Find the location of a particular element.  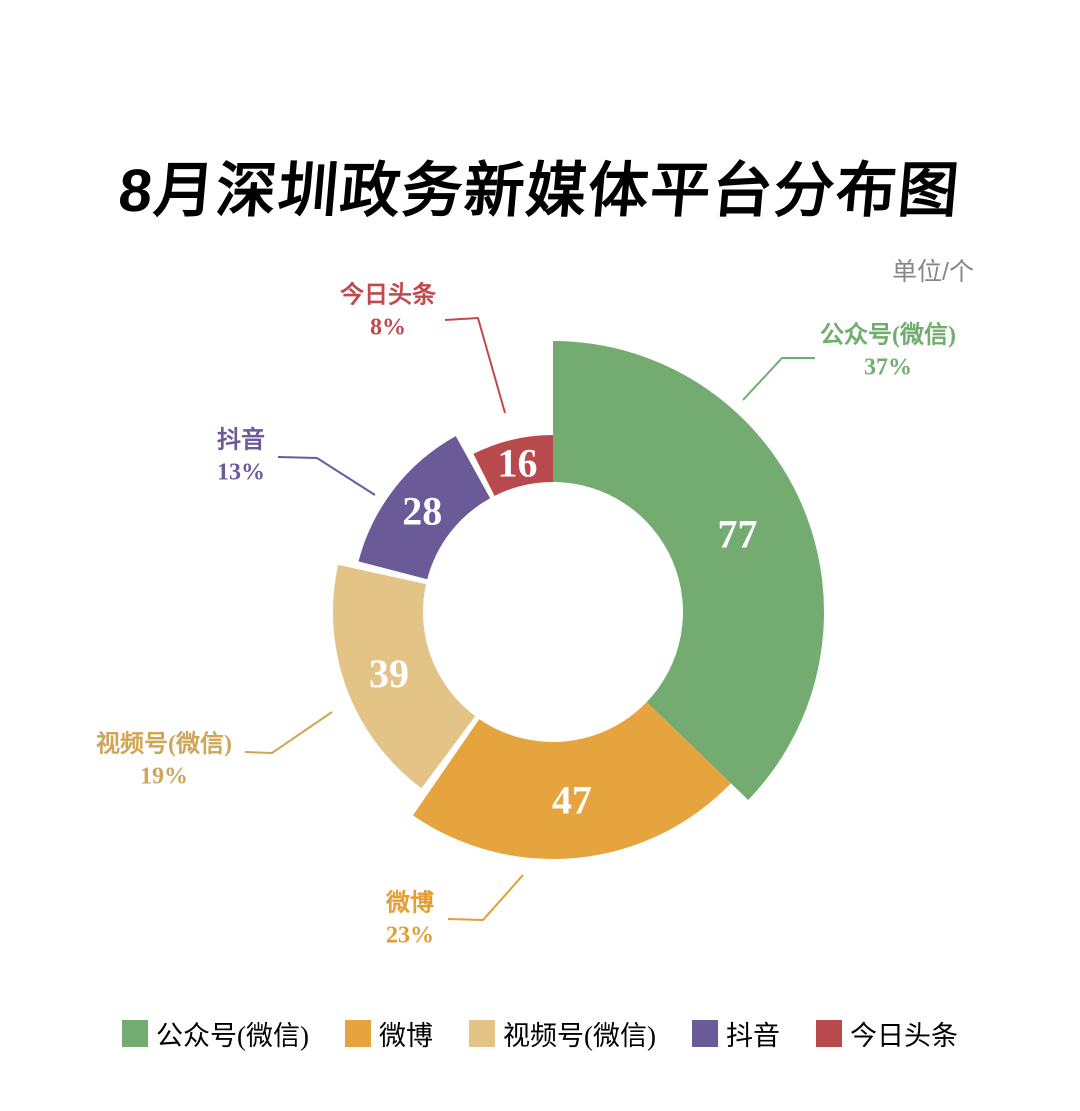

callout-toutiao: 今日头条 8% is located at coordinates (388, 311).